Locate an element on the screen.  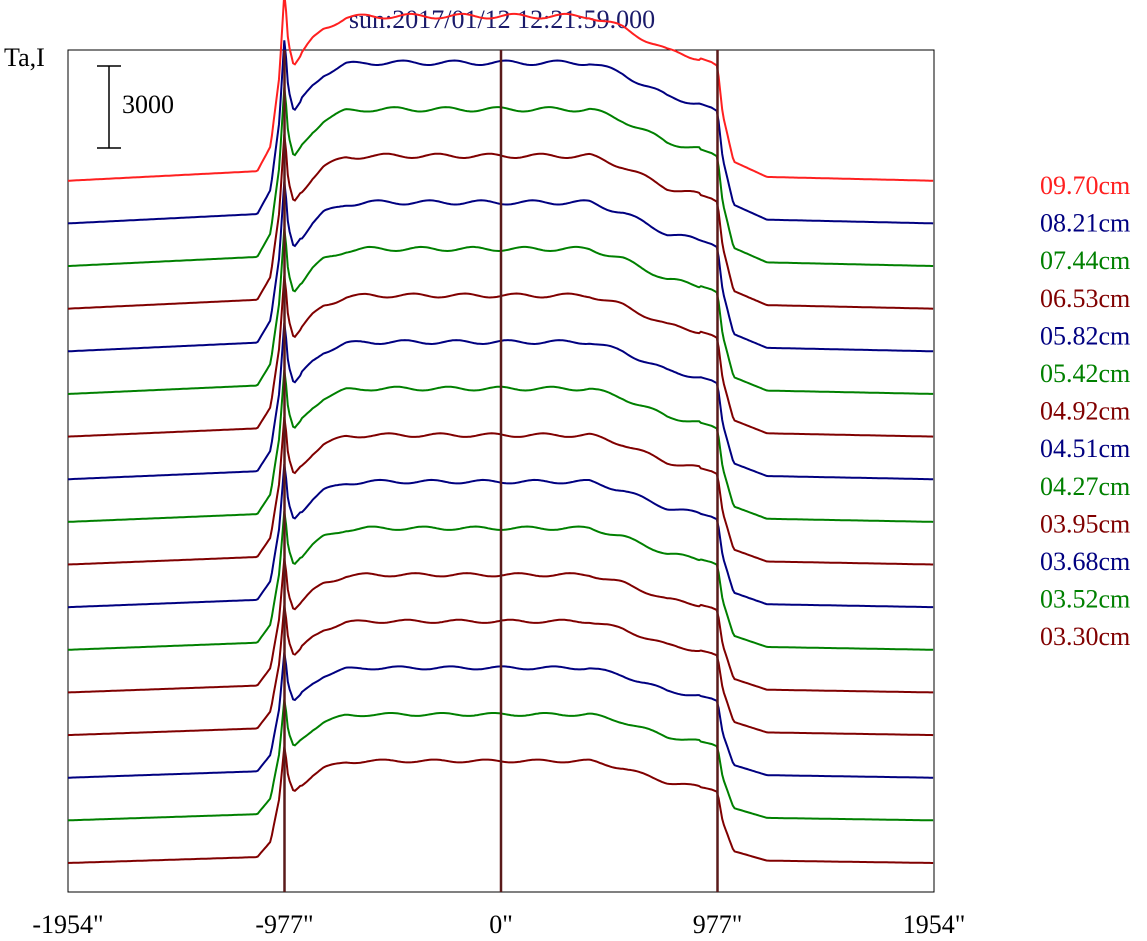
x-tick-label: 0" is located at coordinates (501, 924).